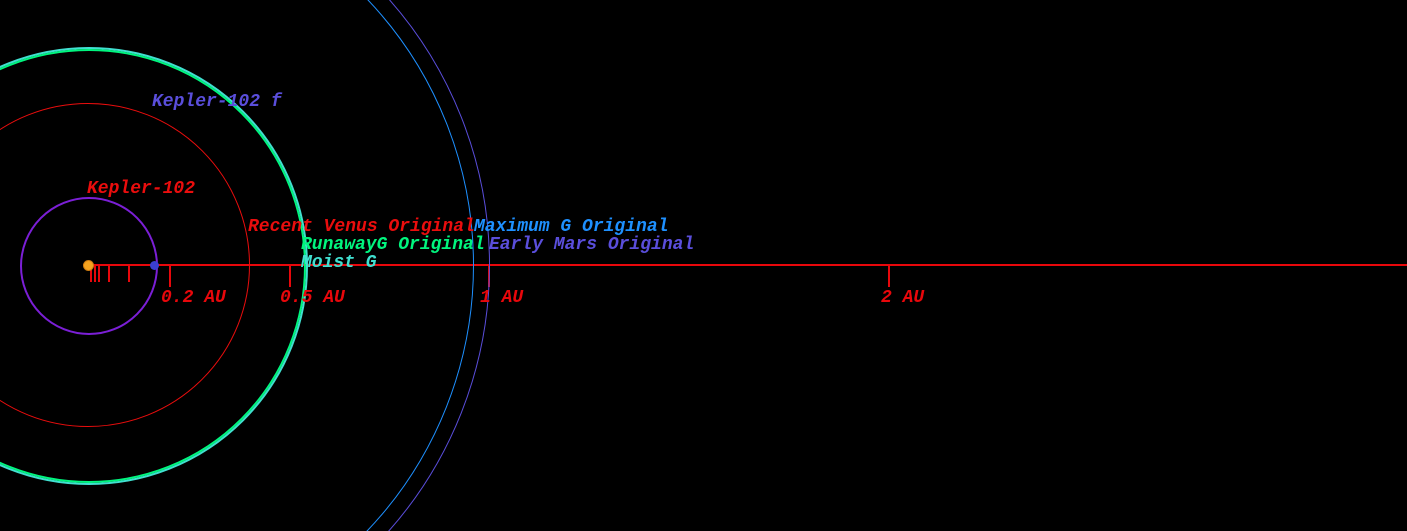 The width and height of the screenshot is (1407, 531). I want to click on axis-tick-label: 0.2 AU, so click(193, 298).